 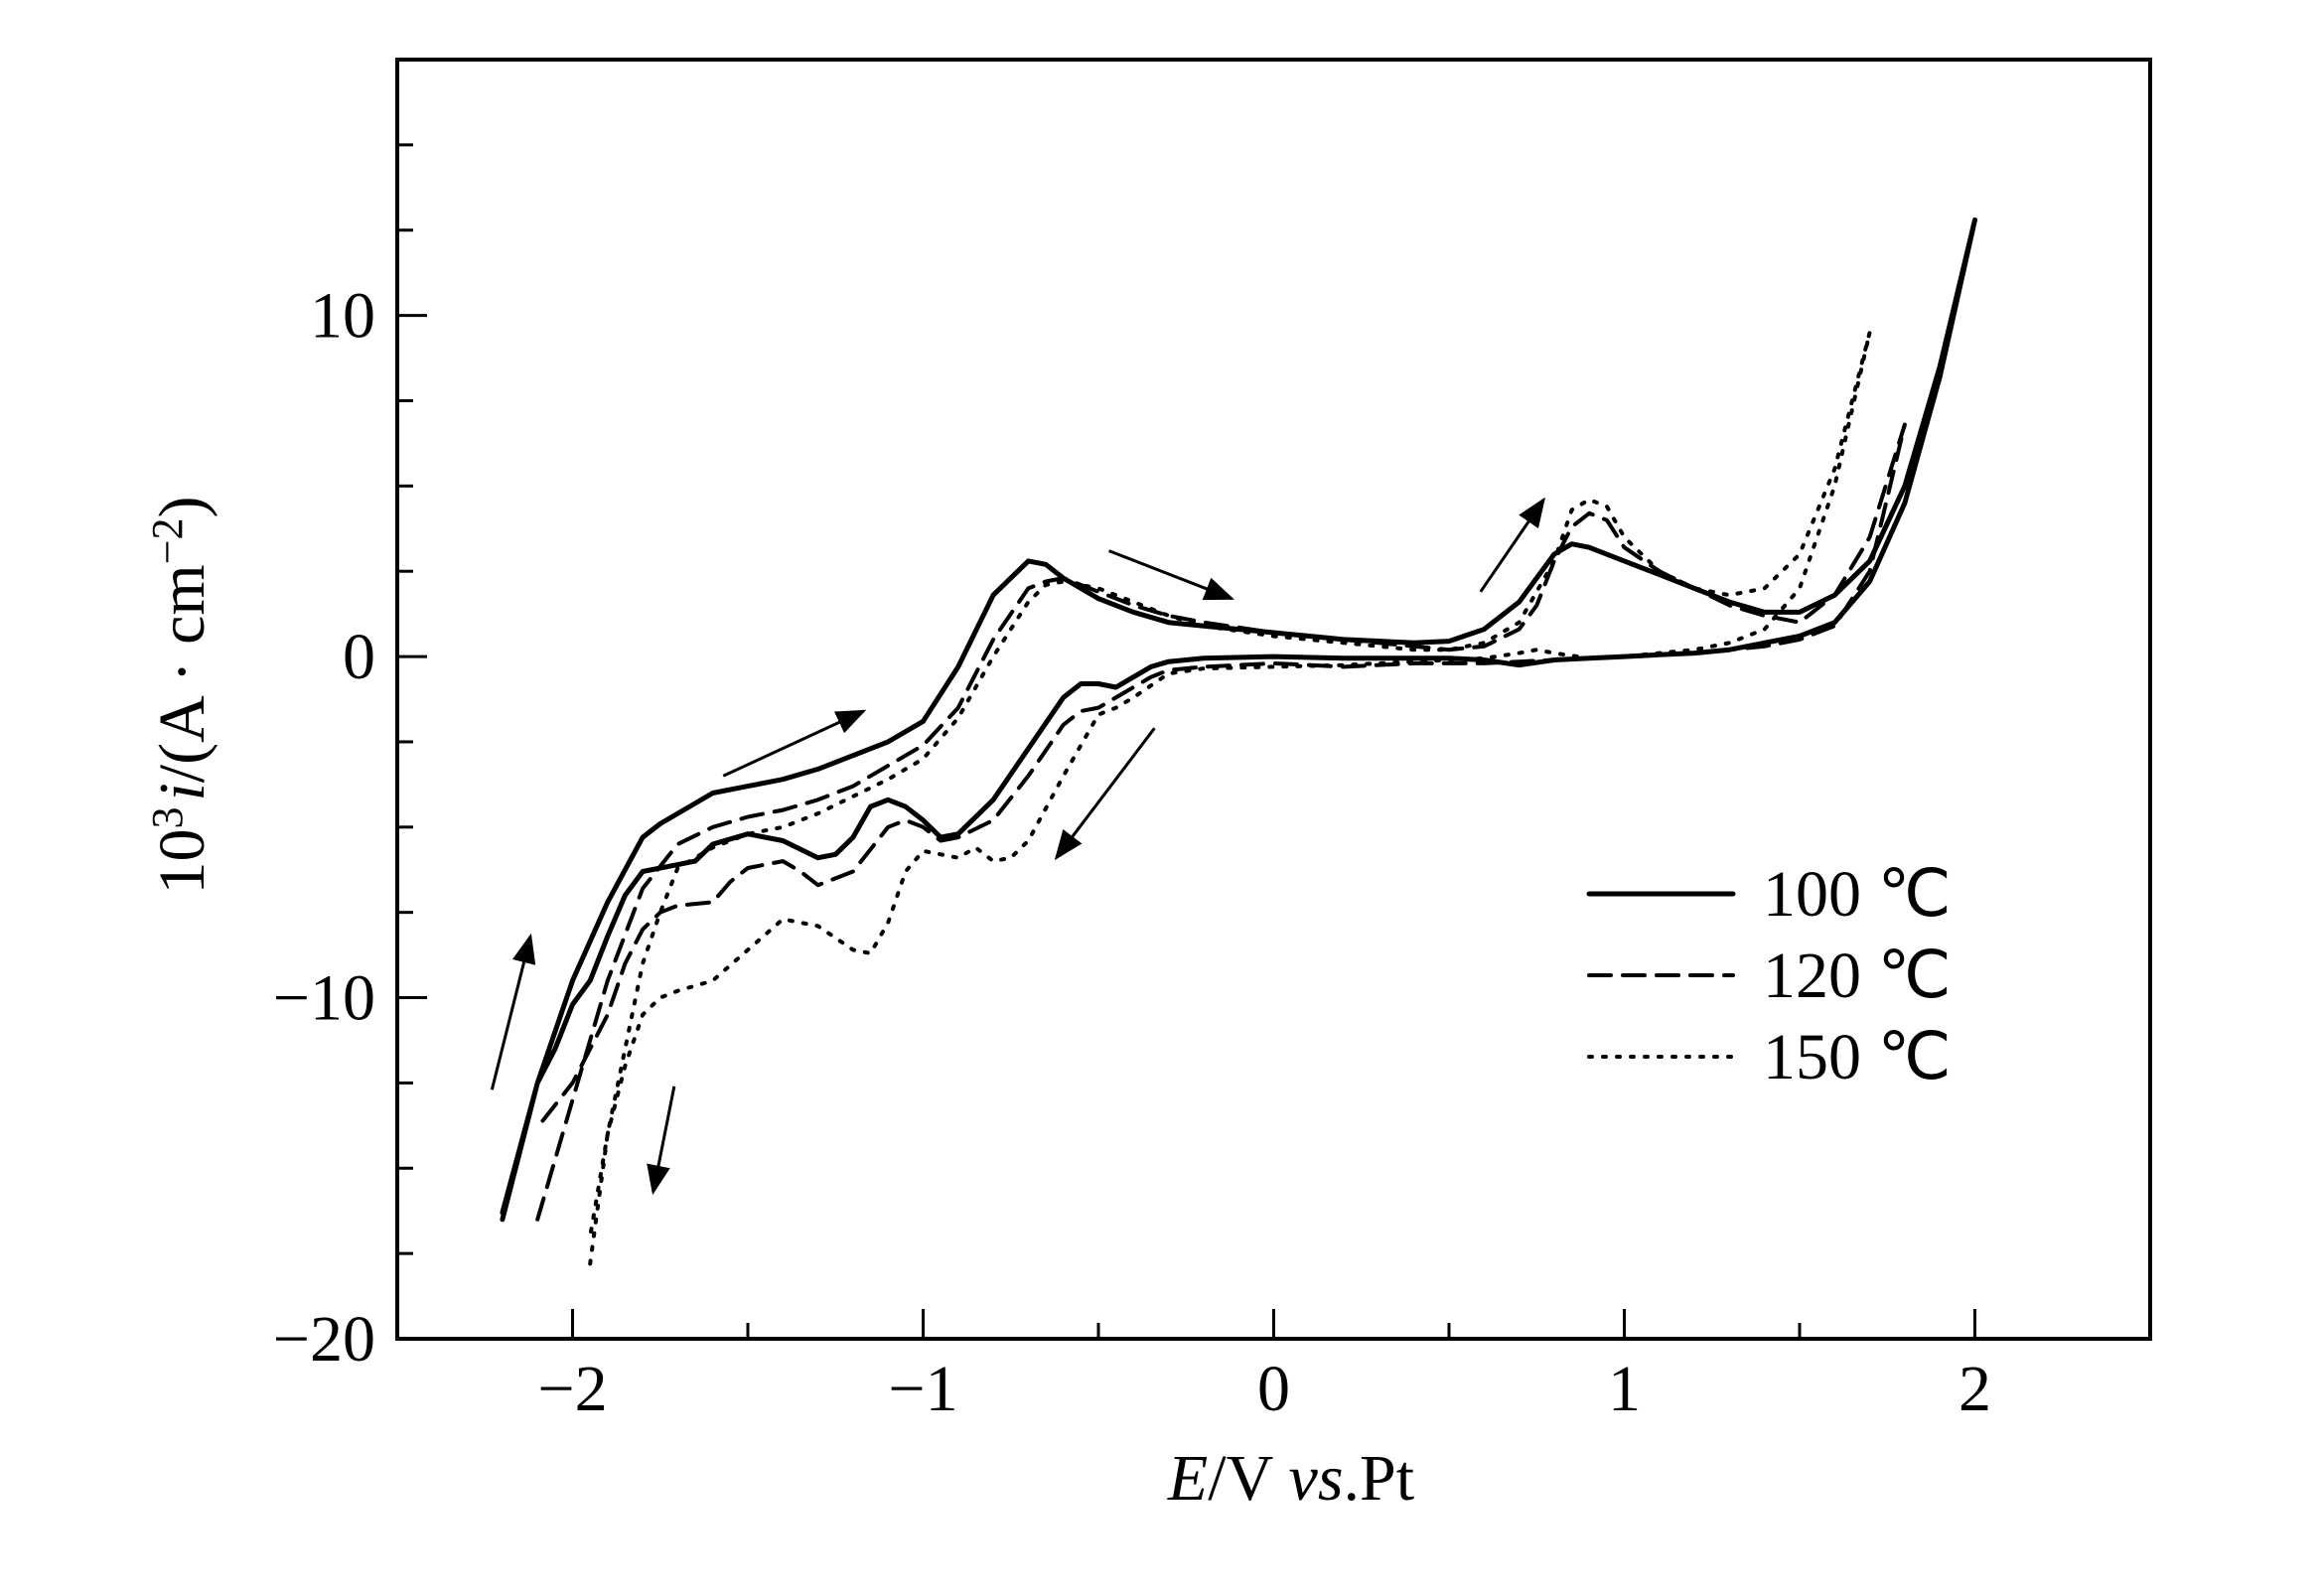 I want to click on y-axis-label-unit-open: /(A · cm, so click(x=182, y=674).